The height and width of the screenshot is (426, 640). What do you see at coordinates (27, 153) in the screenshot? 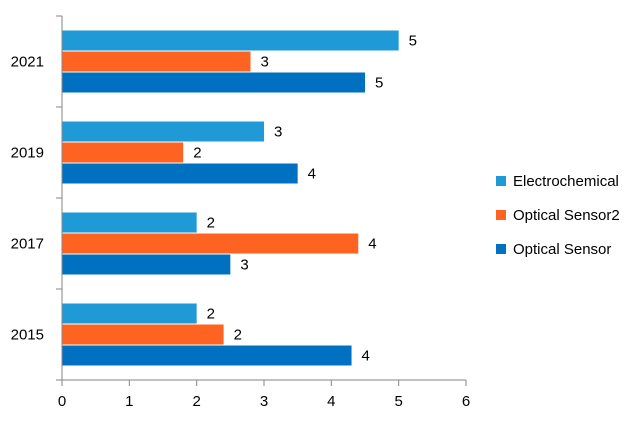
I see `y-tick-label: 2019` at bounding box center [27, 153].